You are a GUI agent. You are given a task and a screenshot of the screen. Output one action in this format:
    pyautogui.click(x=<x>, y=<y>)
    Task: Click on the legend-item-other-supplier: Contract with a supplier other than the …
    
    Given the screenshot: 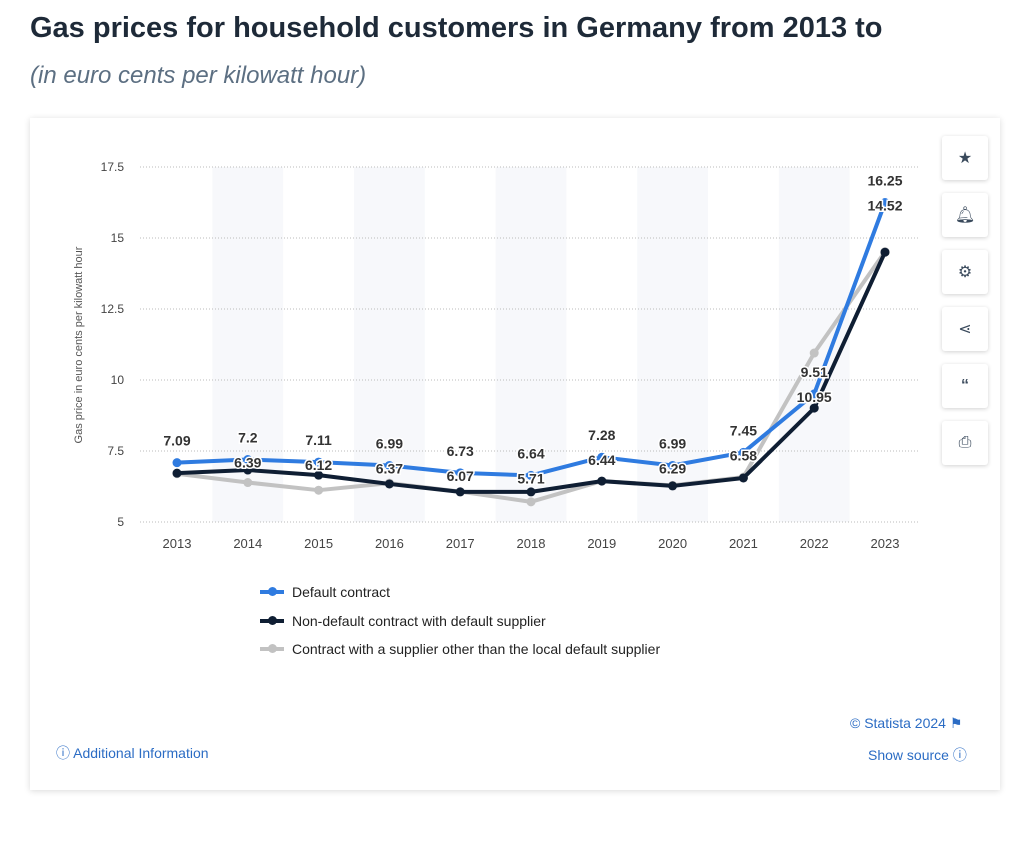 What is the action you would take?
    pyautogui.click(x=460, y=649)
    